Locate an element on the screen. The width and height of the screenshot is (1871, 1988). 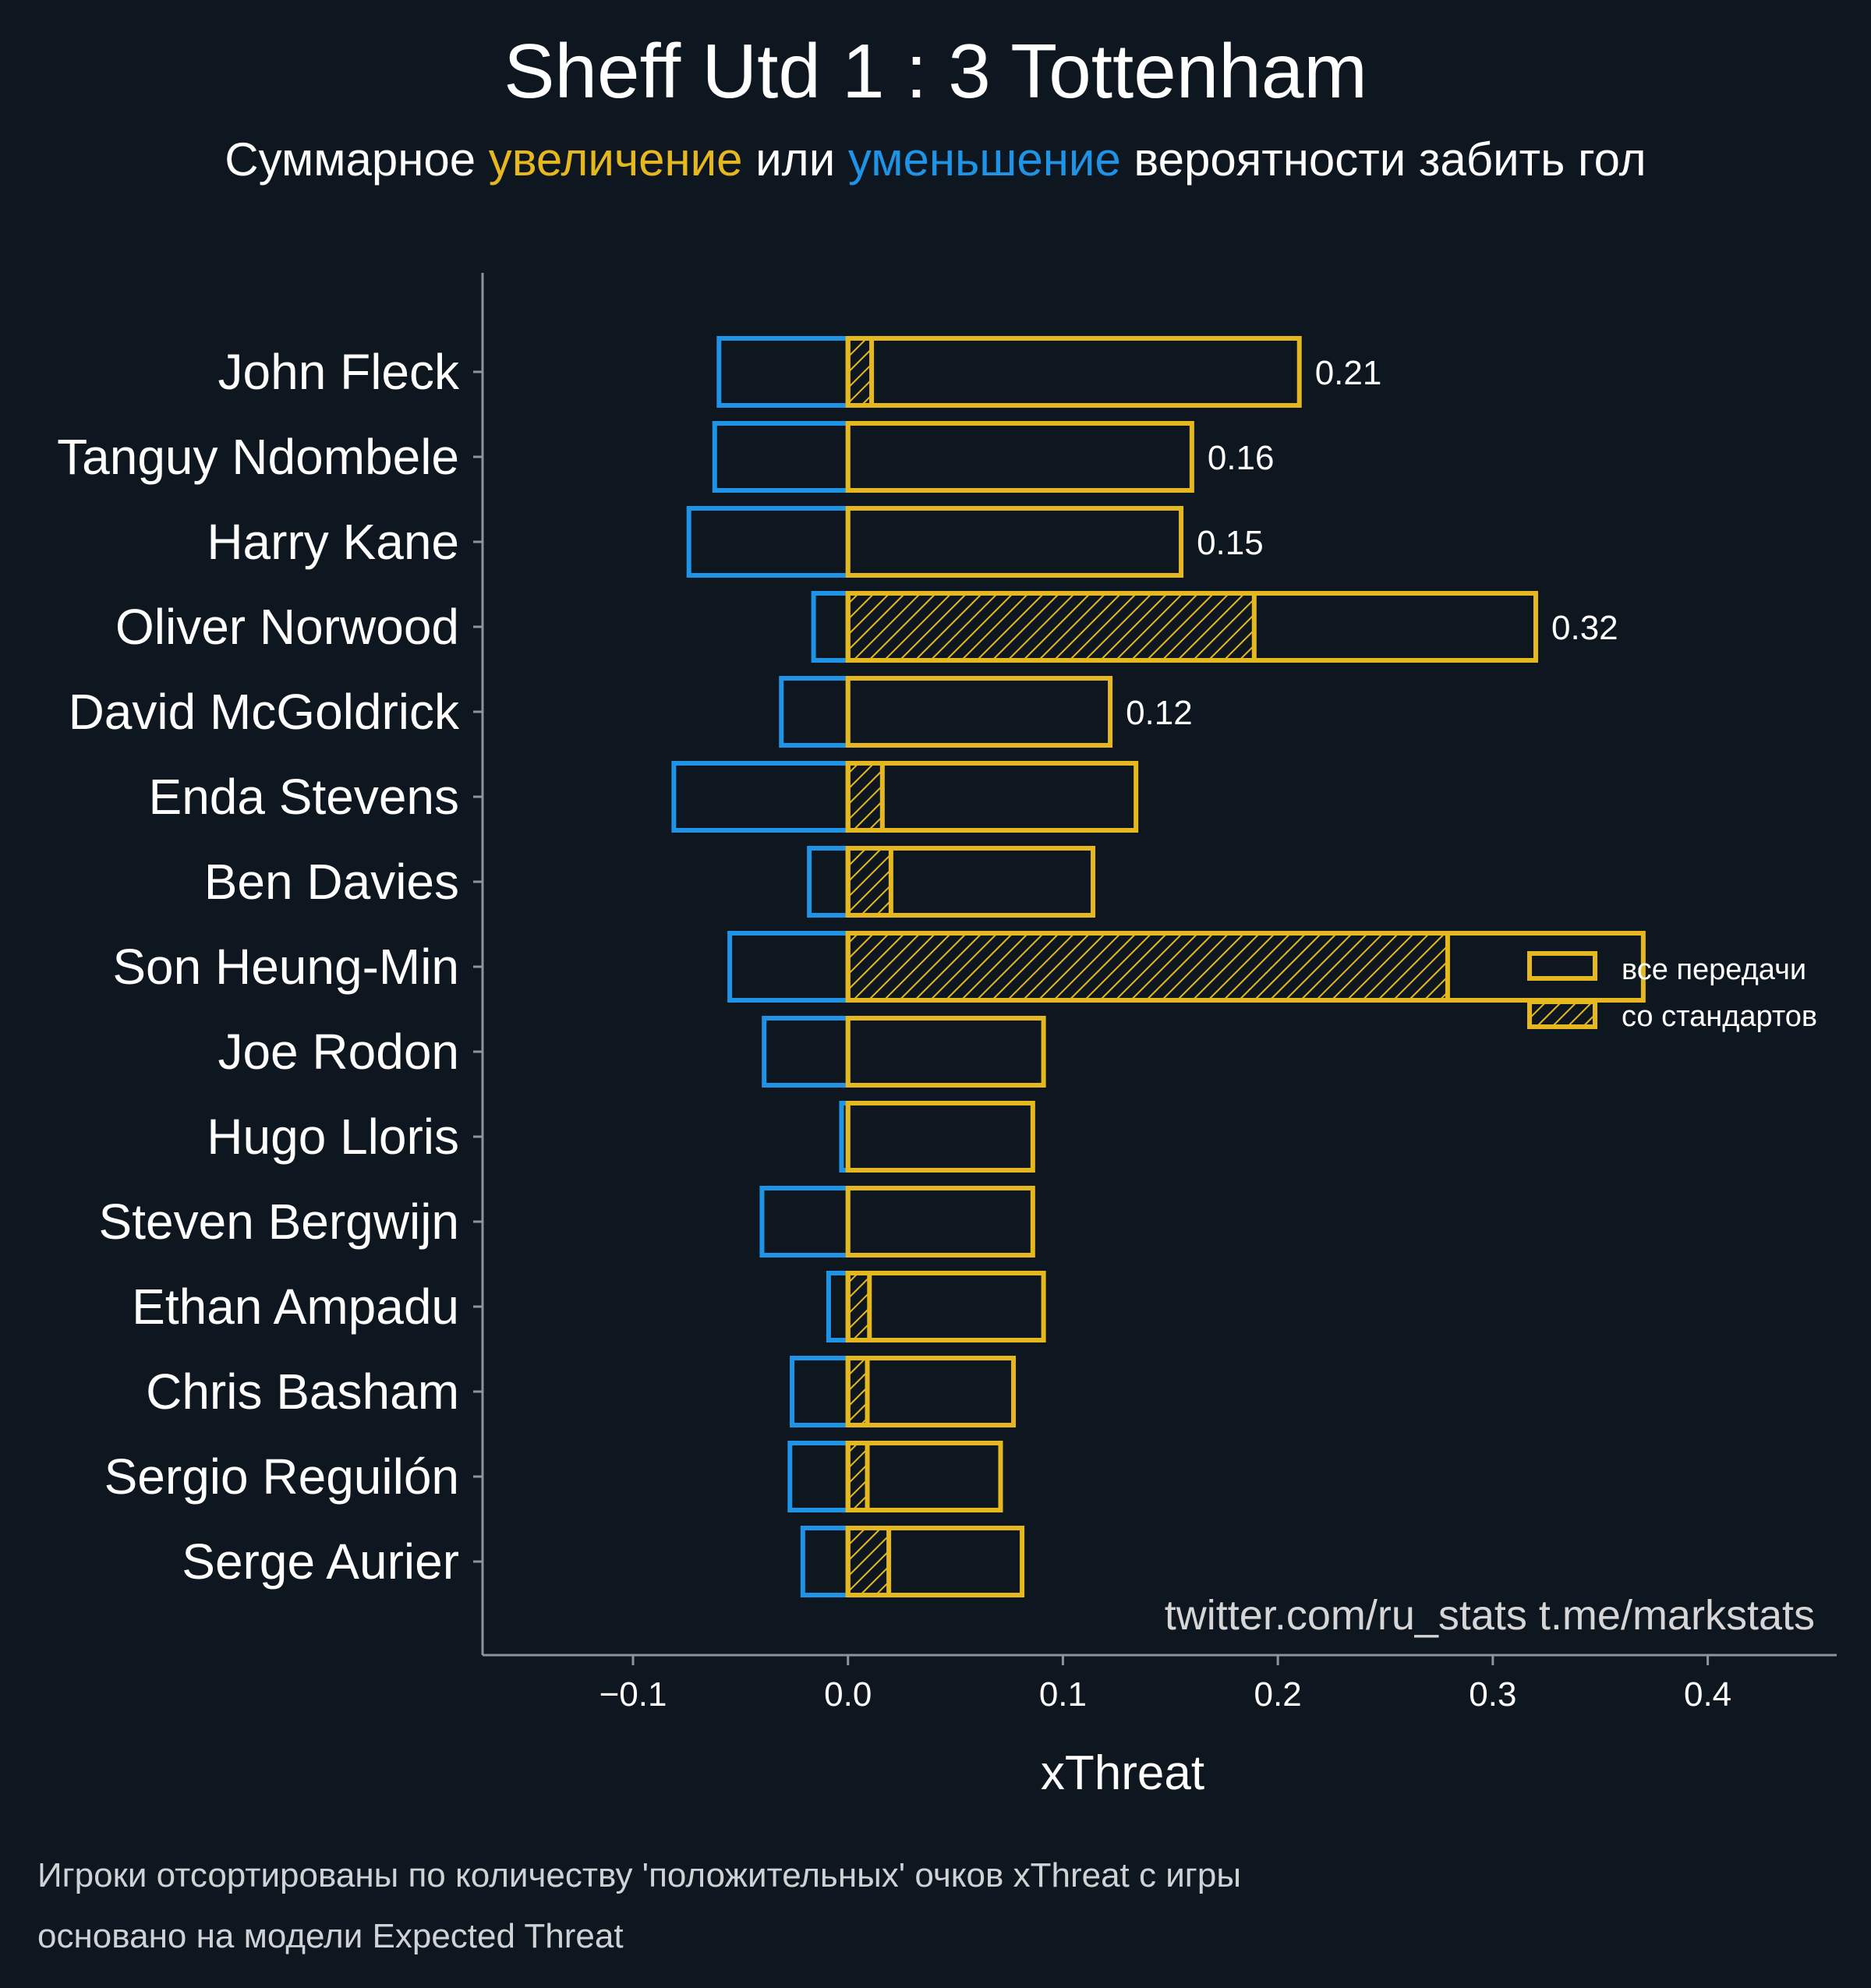
y-label-son-heung-min: Son Heung-Min is located at coordinates (285, 967).